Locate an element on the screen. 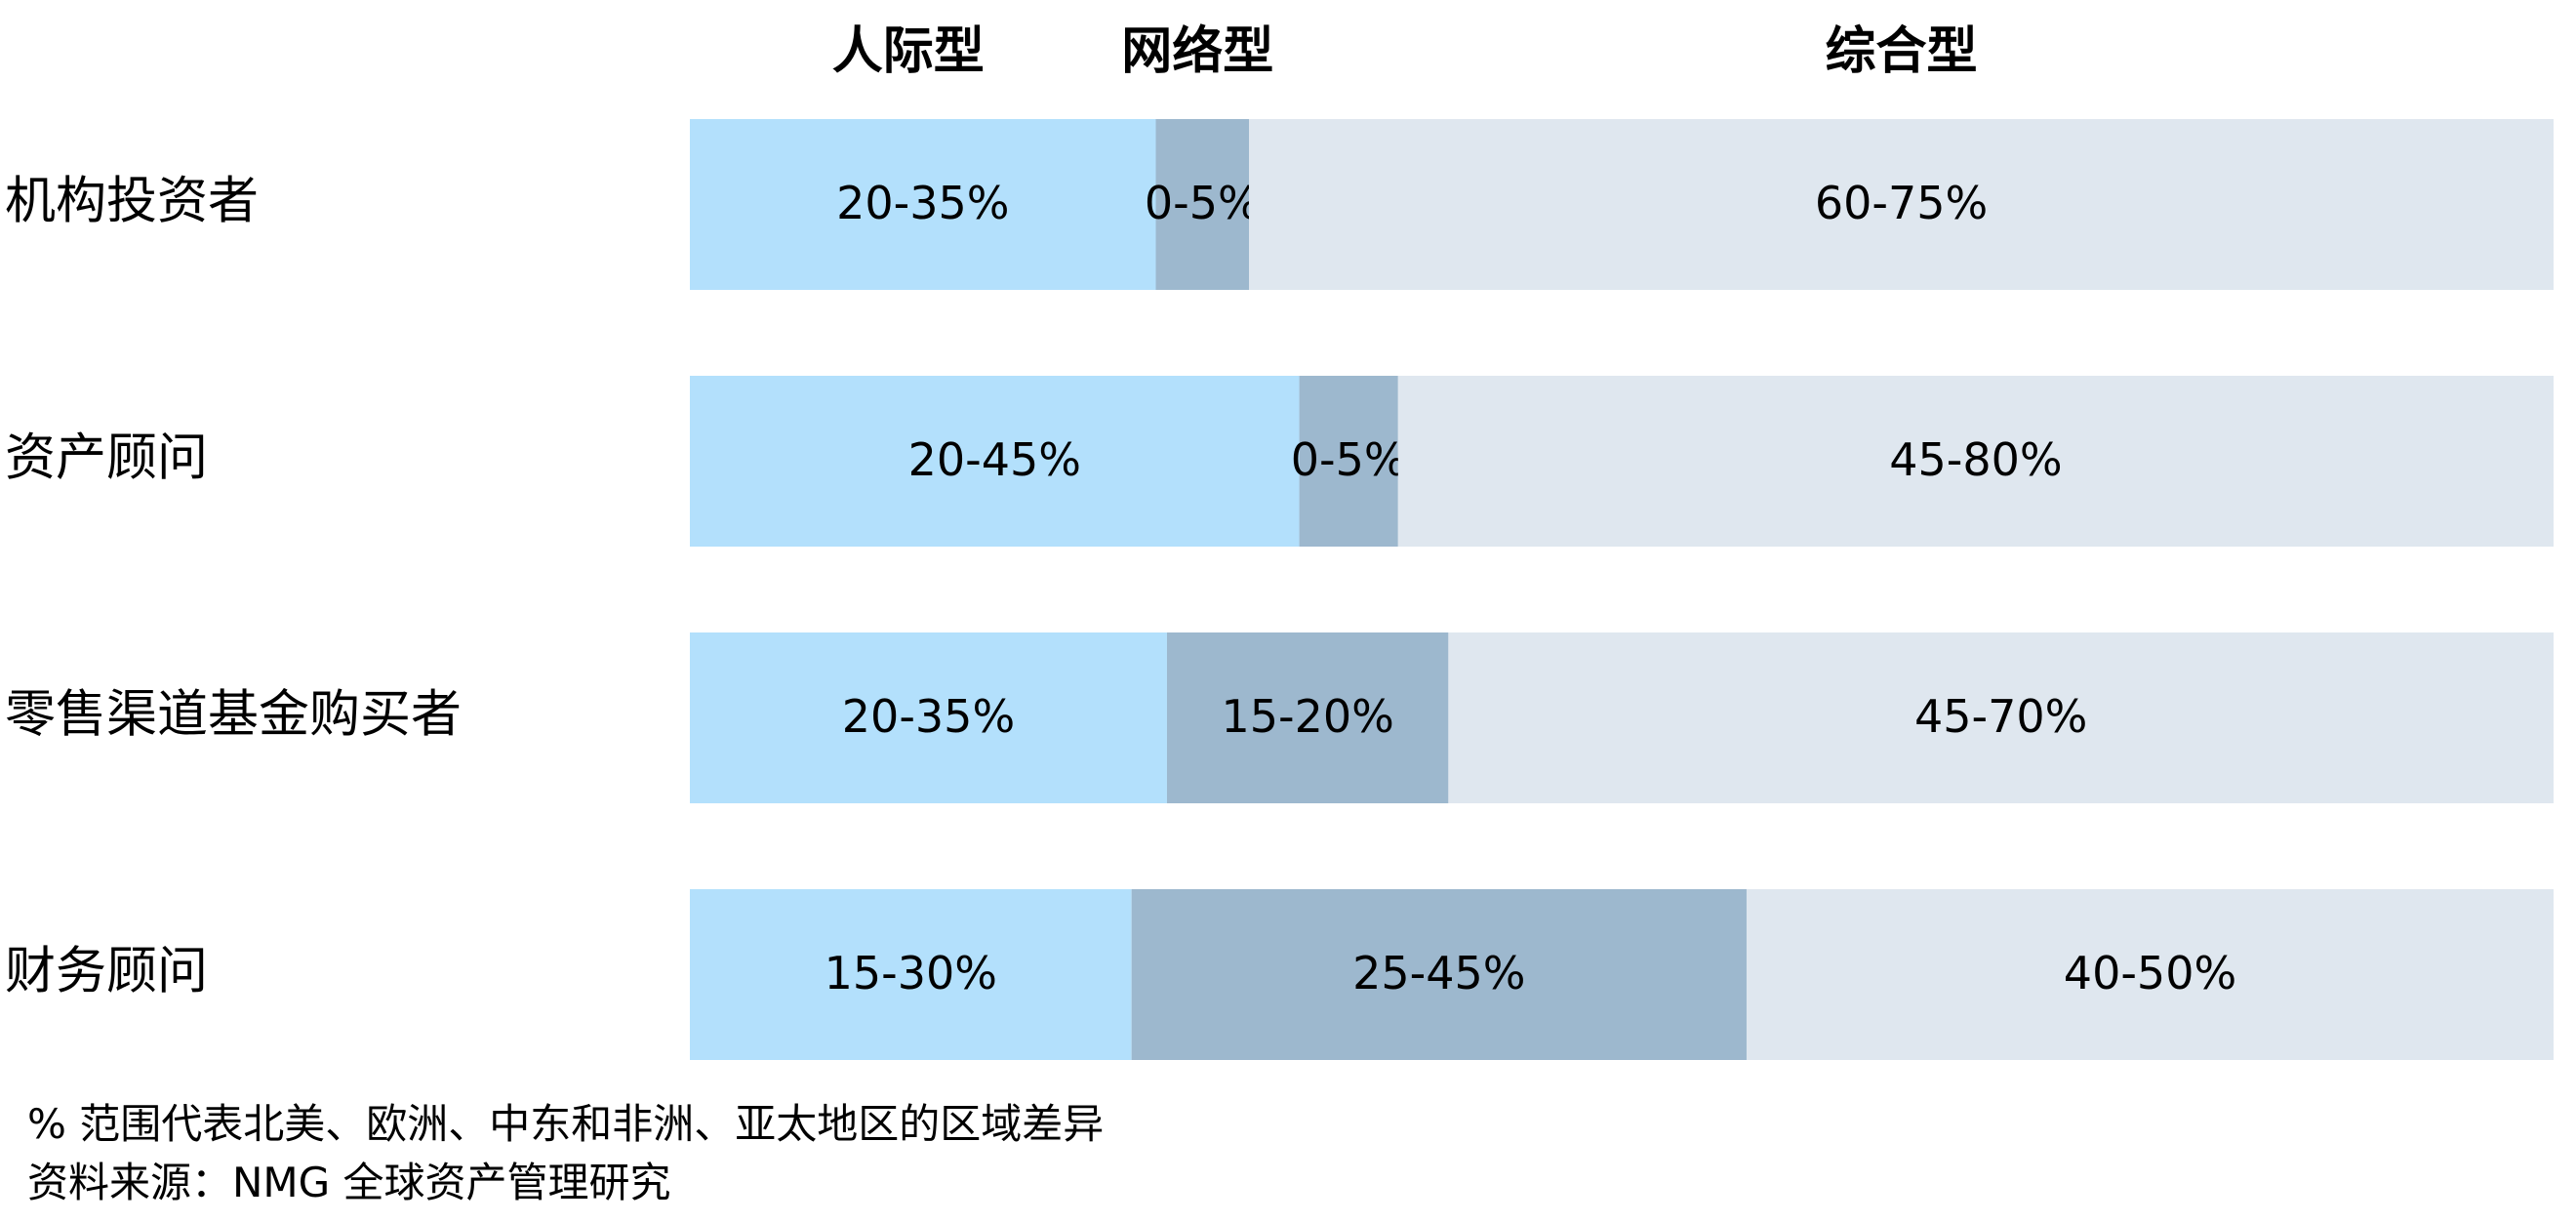  segment-value-label: 45-80% is located at coordinates (1975, 459).